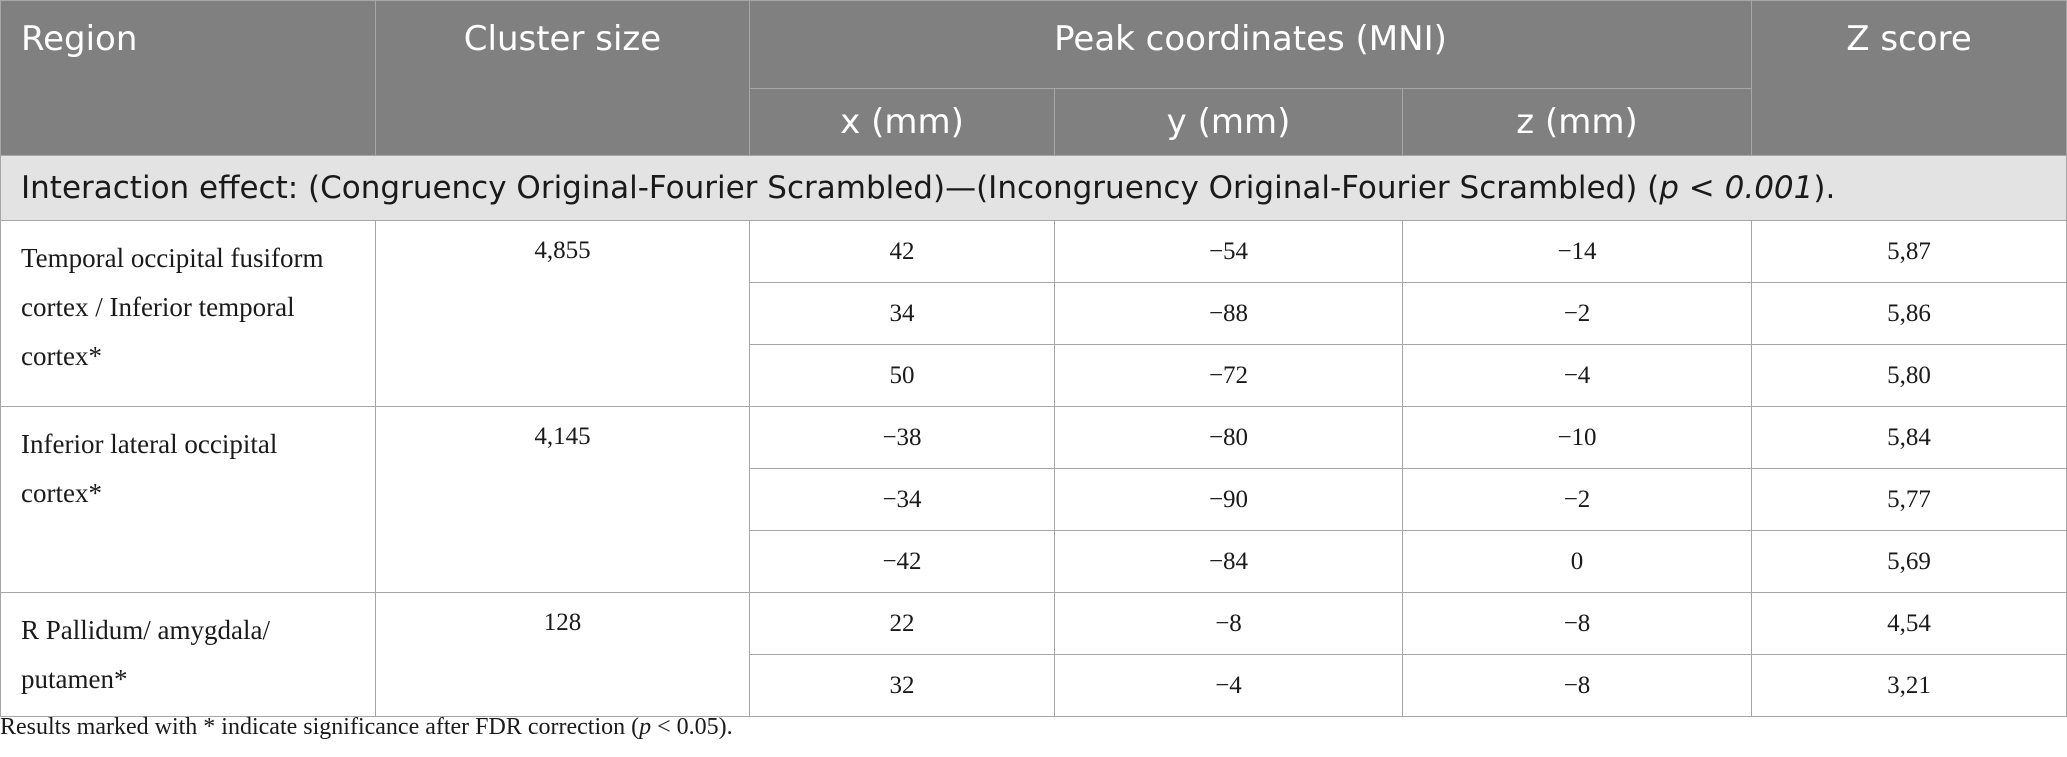 The image size is (2067, 757). What do you see at coordinates (1577, 375) in the screenshot?
I see `cell-z: −4` at bounding box center [1577, 375].